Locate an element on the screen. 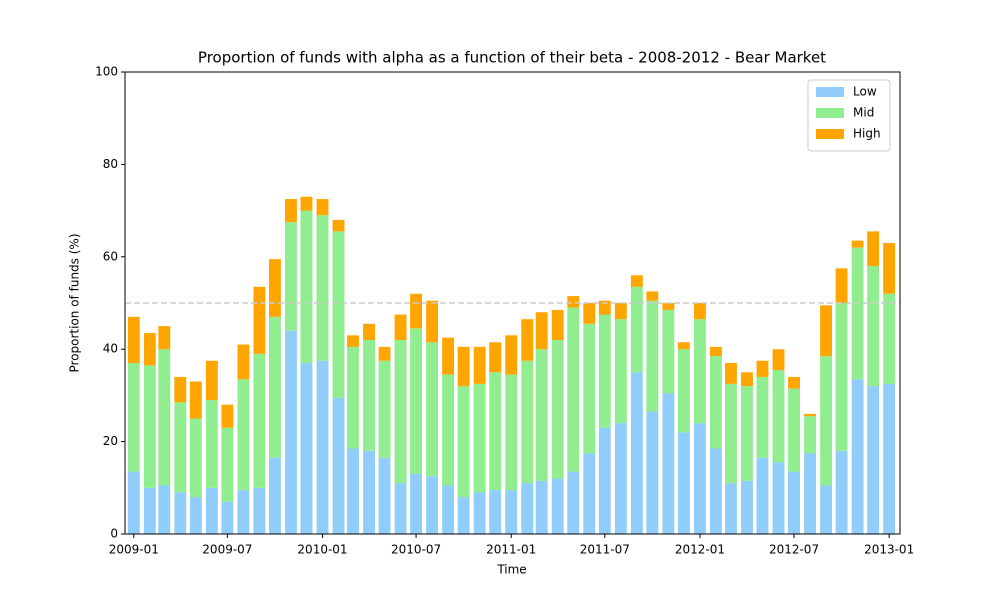 The width and height of the screenshot is (1000, 600). y-tick-label: 100 is located at coordinates (106, 72).